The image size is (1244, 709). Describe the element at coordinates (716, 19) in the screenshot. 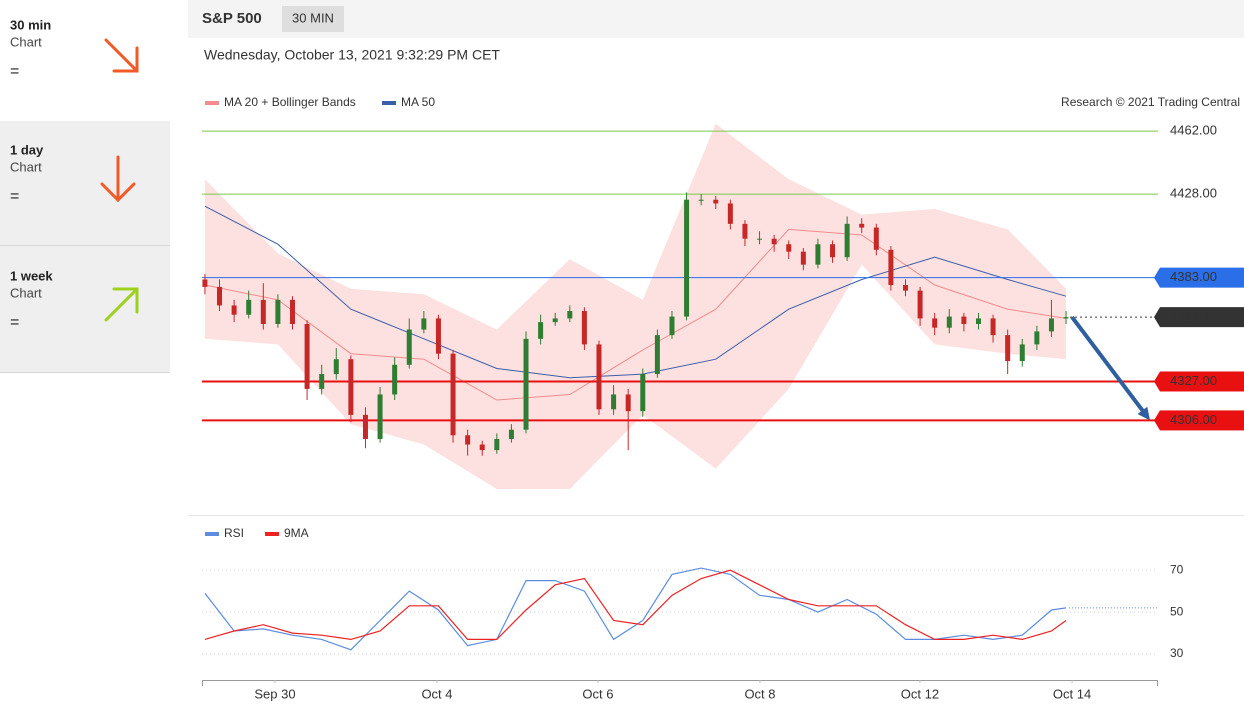

I see `header-bg` at that location.